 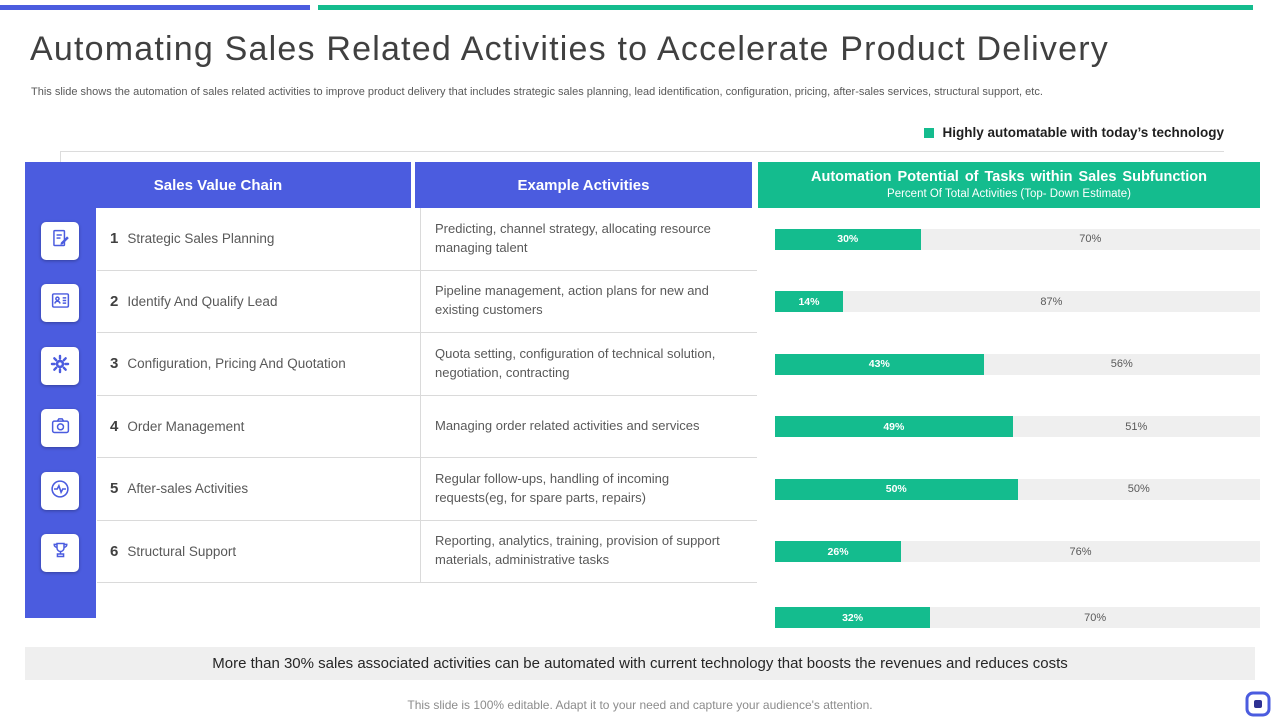 I want to click on bar-rest: 76%, so click(x=1080, y=551).